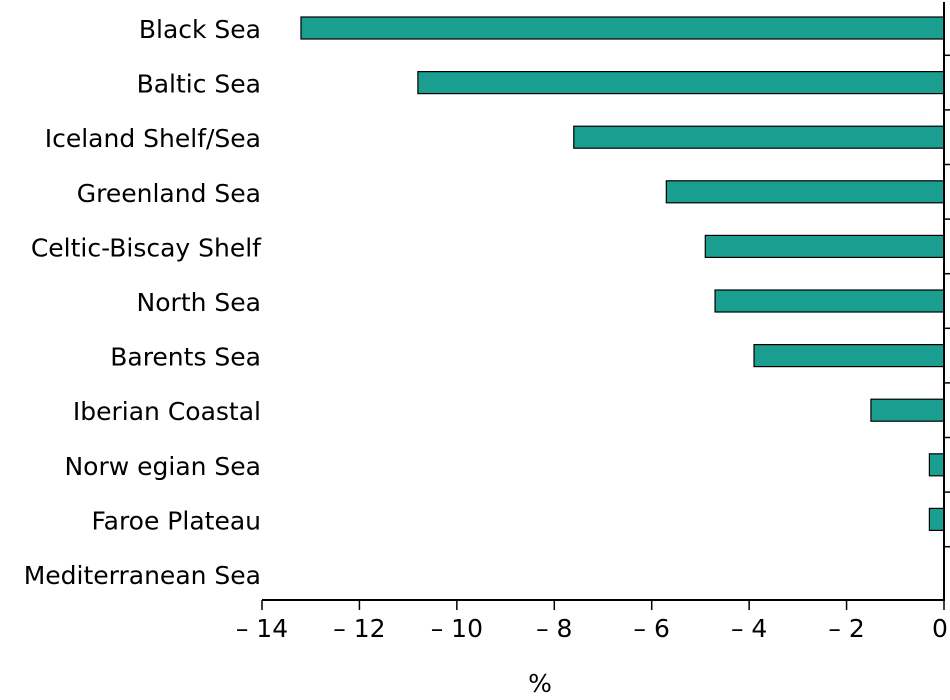  Describe the element at coordinates (185, 357) in the screenshot. I see `category-label: Barents Sea` at that location.